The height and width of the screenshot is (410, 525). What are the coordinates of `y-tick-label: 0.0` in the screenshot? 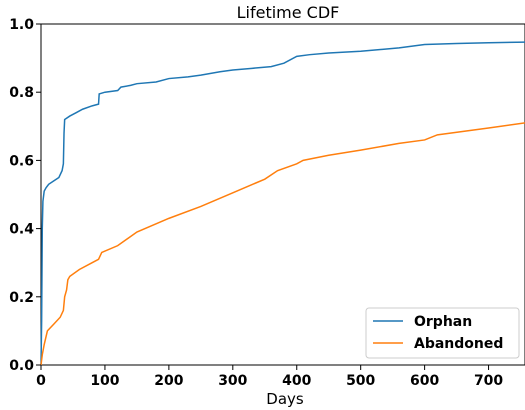 It's located at (21, 366).